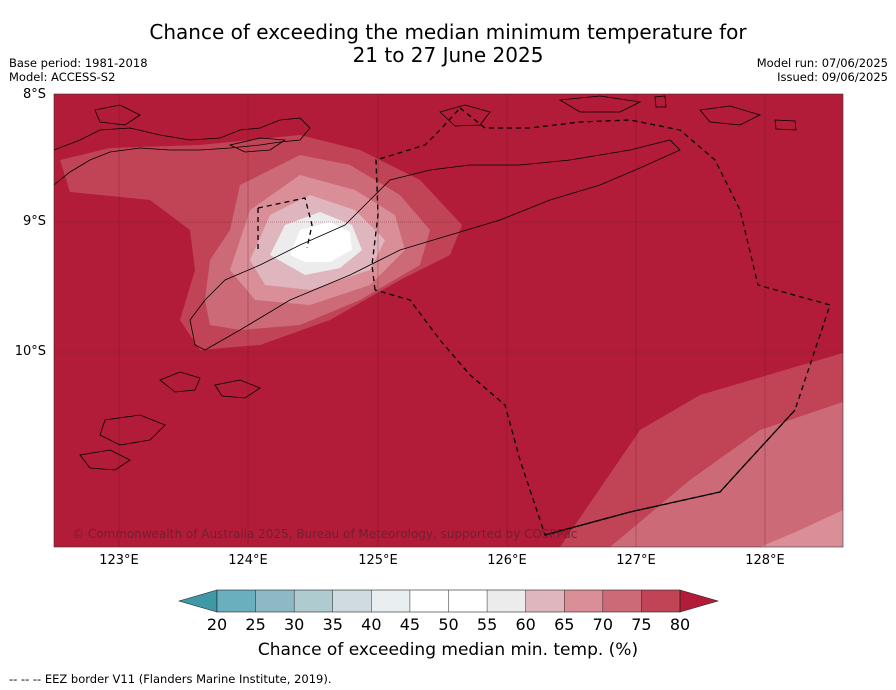 The image size is (896, 690). Describe the element at coordinates (34, 221) in the screenshot. I see `lat-label-9s: 9°S` at that location.